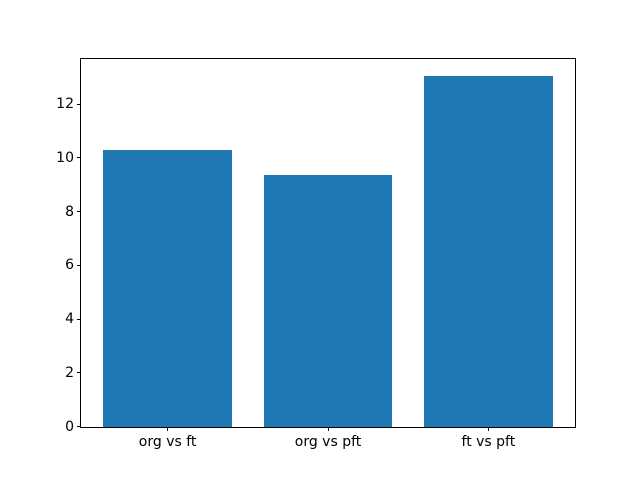  What do you see at coordinates (167, 441) in the screenshot?
I see `x-tick-label: org vs ft` at bounding box center [167, 441].